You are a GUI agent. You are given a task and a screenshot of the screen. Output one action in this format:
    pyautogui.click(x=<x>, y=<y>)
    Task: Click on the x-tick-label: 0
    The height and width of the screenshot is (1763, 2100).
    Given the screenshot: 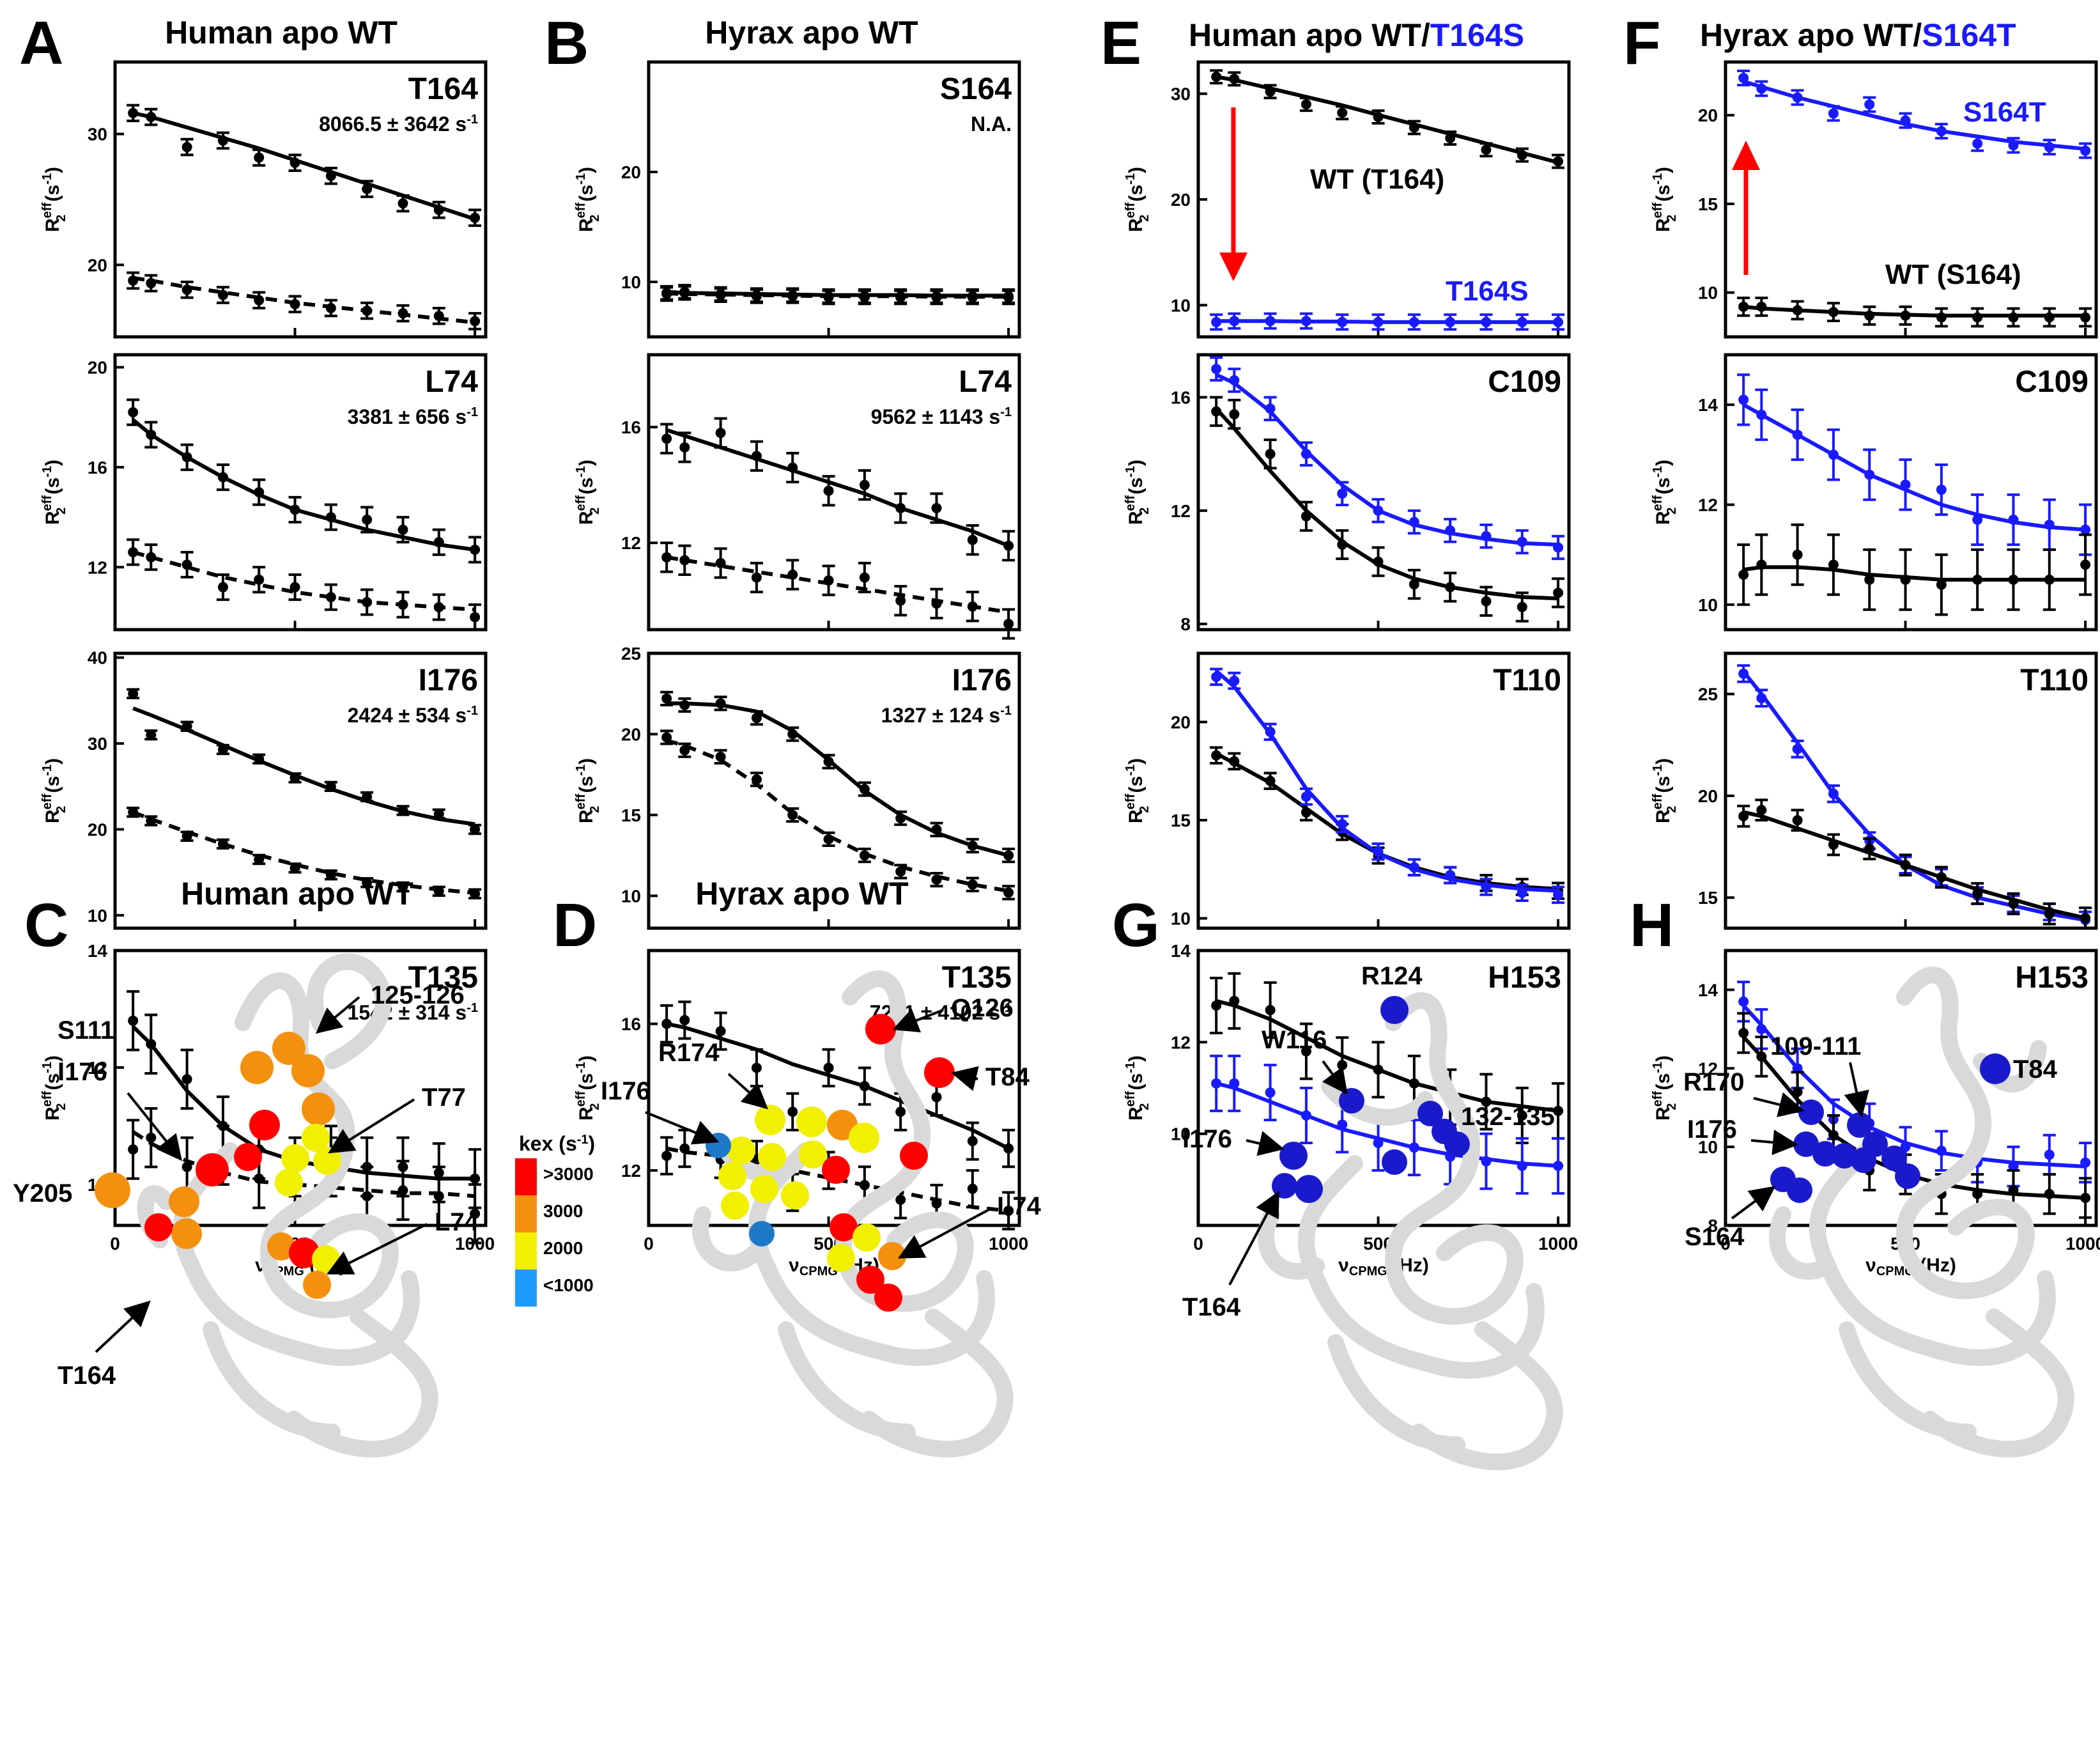 What is the action you would take?
    pyautogui.click(x=649, y=1244)
    